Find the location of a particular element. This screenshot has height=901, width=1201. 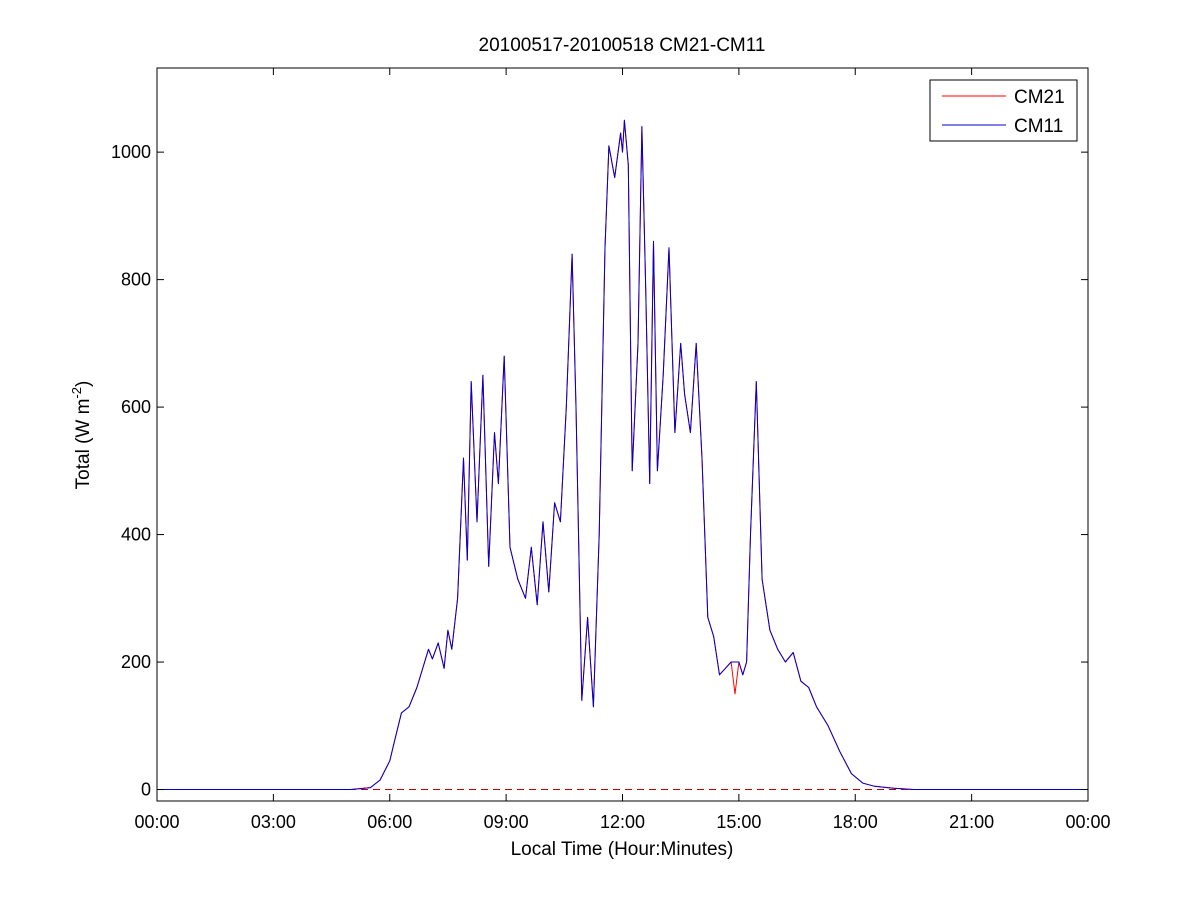

x-tick-label: 03:00 is located at coordinates (273, 822).